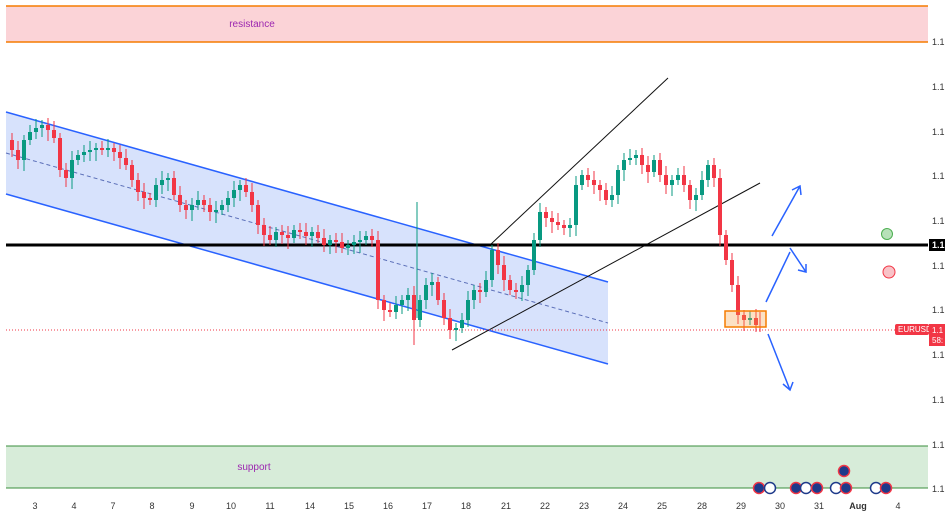 The width and height of the screenshot is (945, 517). I want to click on event-markers, so click(822, 479).